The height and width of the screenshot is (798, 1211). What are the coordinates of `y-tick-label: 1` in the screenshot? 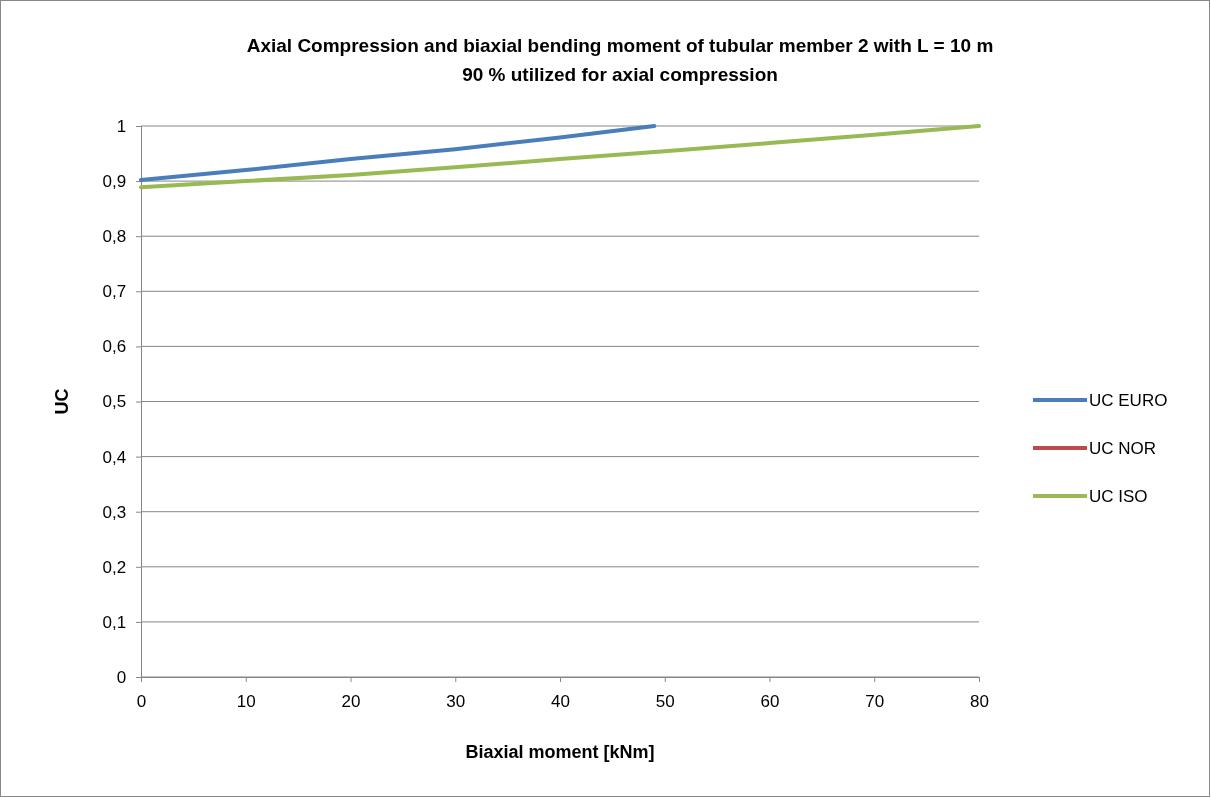 It's located at (121, 126).